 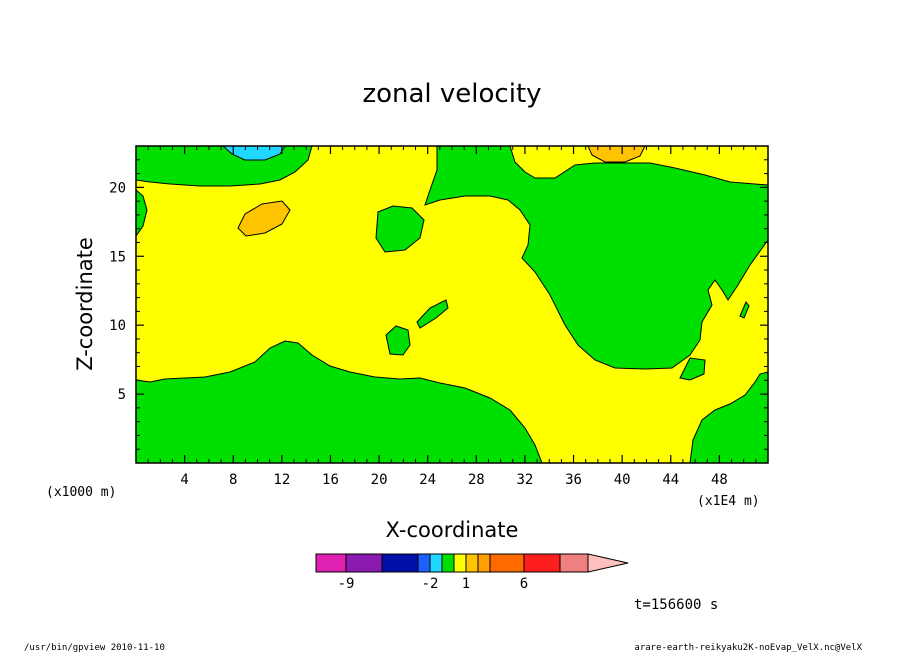 I want to click on x-tick-label: 24, so click(x=427, y=480).